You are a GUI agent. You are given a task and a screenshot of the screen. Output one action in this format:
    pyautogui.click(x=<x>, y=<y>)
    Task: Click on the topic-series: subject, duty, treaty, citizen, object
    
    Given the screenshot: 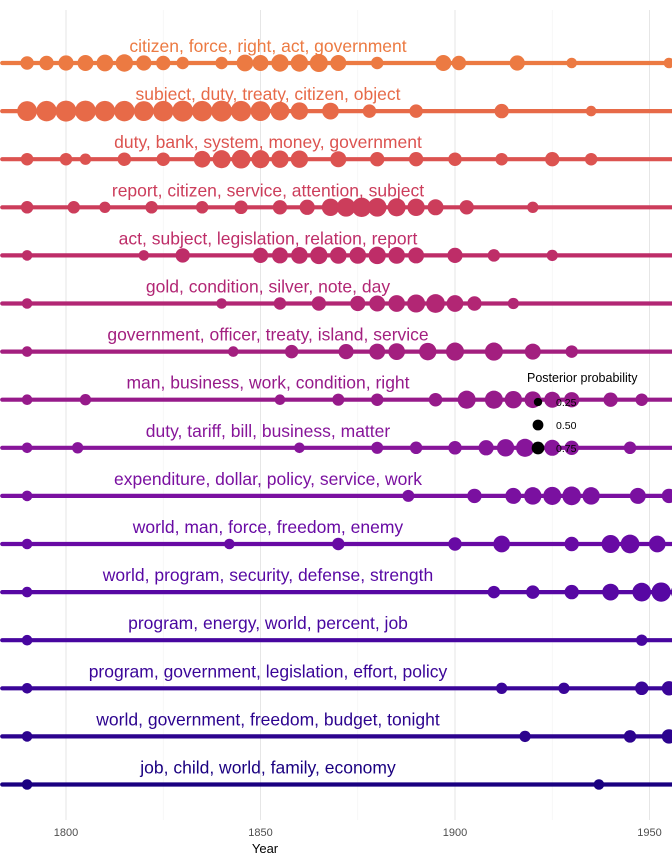 What is the action you would take?
    pyautogui.click(x=336, y=103)
    